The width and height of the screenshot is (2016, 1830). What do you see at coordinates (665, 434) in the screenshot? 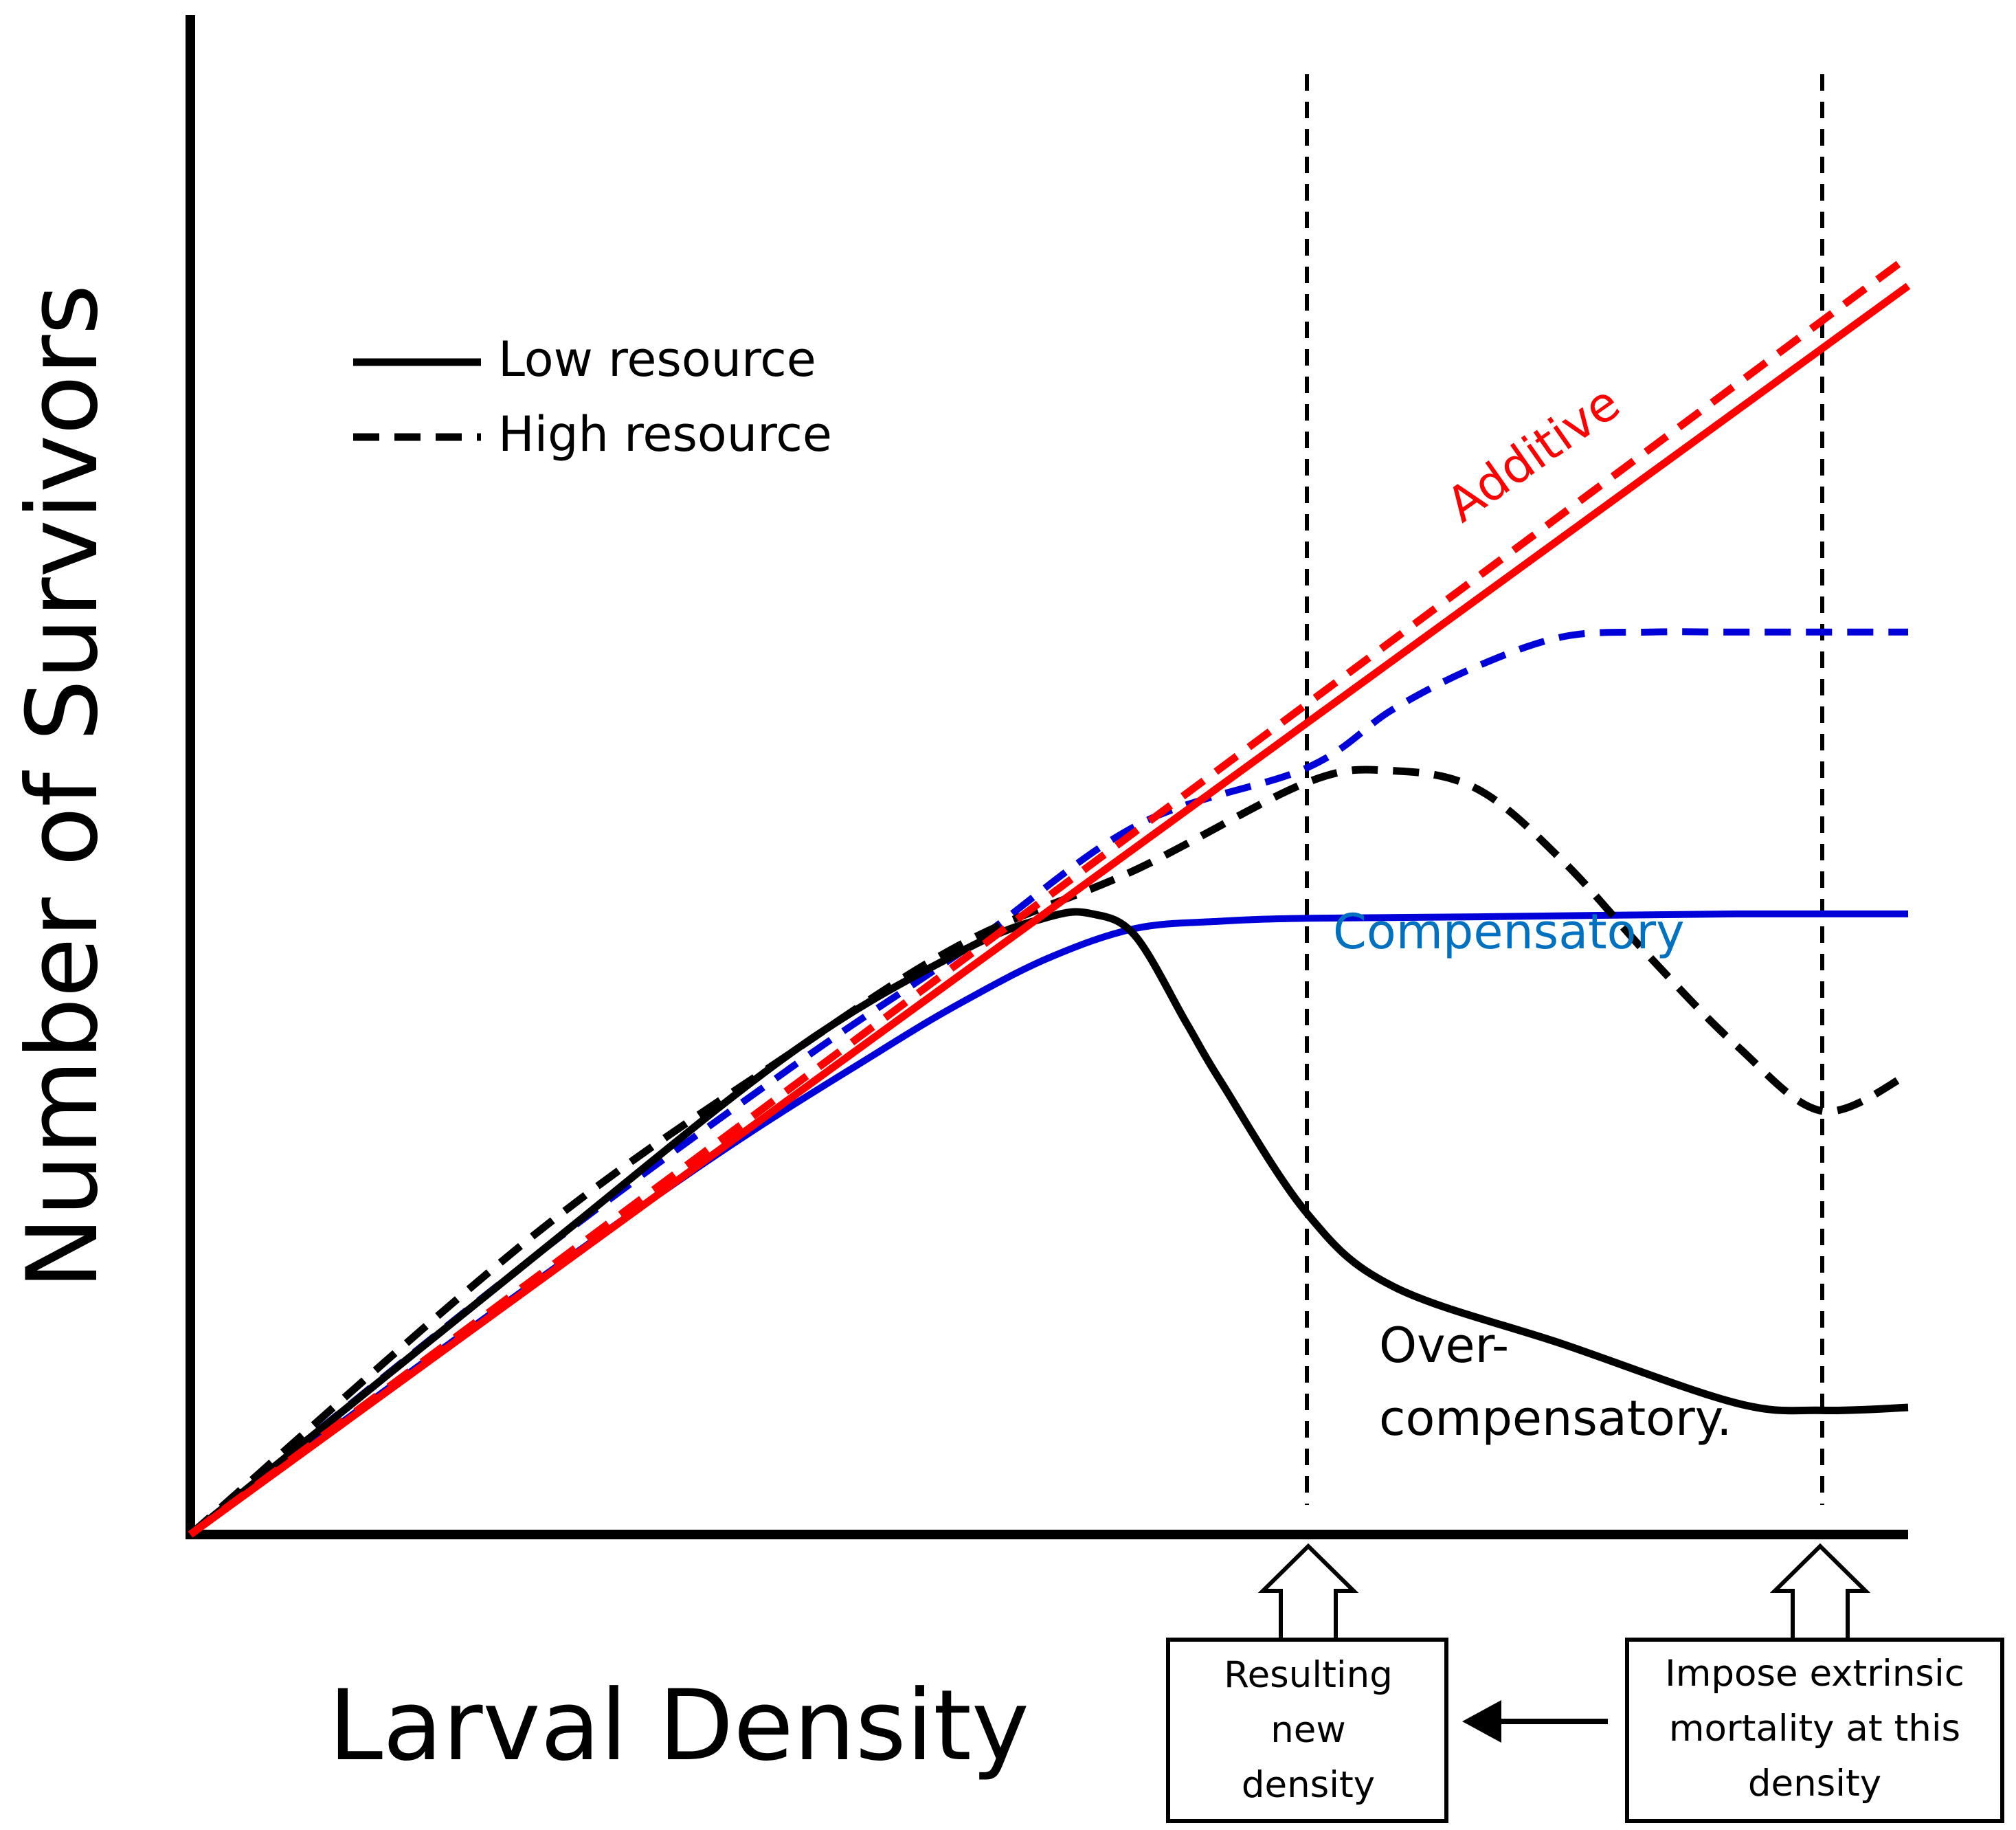
I see `legend-label-high-resource: High resource` at bounding box center [665, 434].